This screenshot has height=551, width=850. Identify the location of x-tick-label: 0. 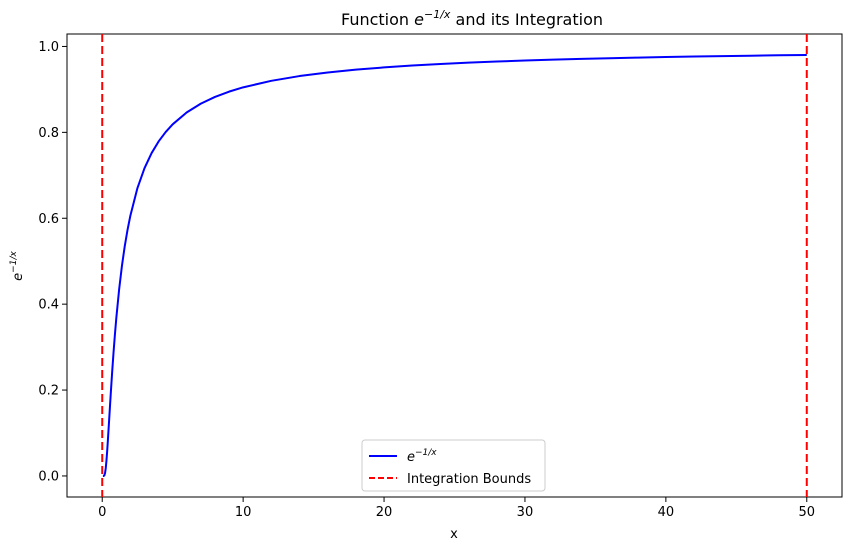
(102, 512).